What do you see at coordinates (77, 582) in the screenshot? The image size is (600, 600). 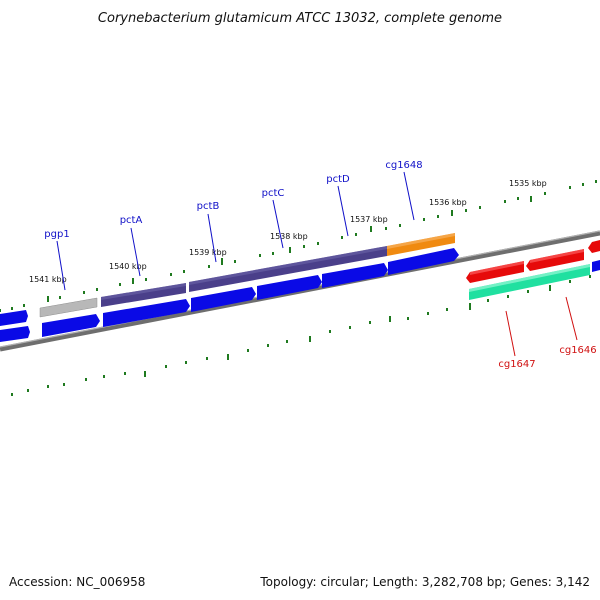 I see `accession-text: Accession: NC_006958` at bounding box center [77, 582].